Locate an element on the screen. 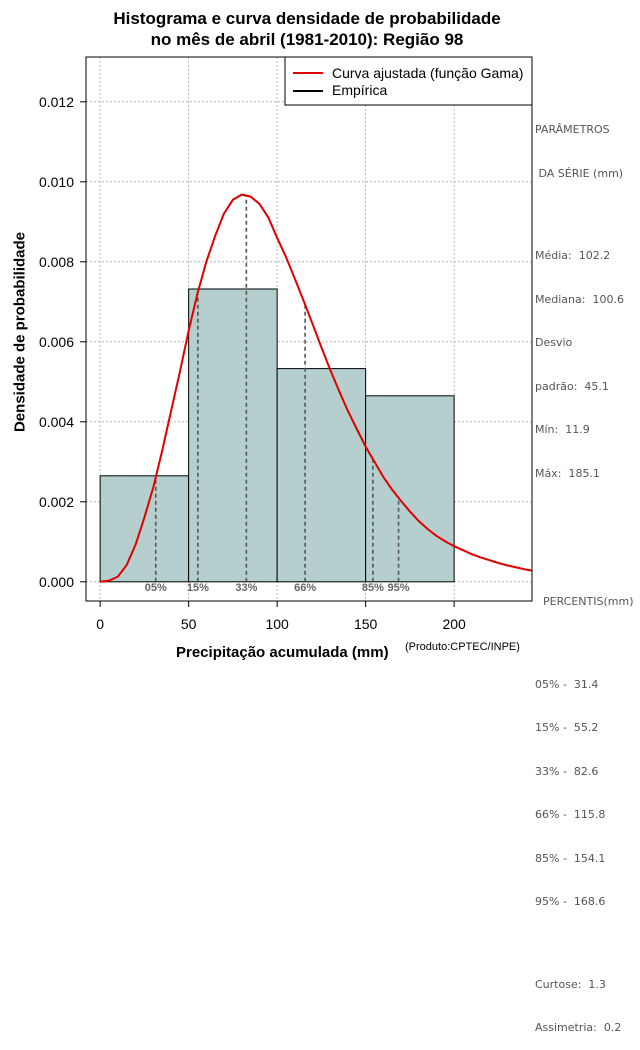 Image resolution: width=640 pixels, height=1050 pixels. x-tick-label: 100 is located at coordinates (277, 624).